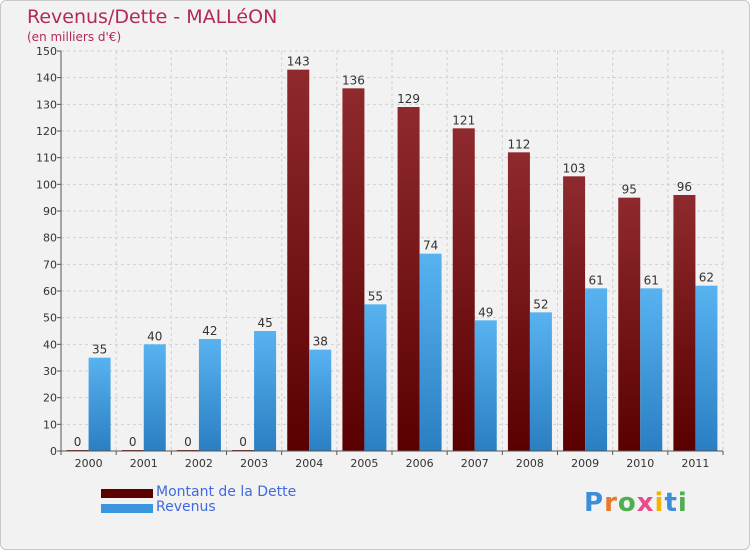 This screenshot has width=750, height=550. Describe the element at coordinates (46, 51) in the screenshot. I see `y-tick-label: 150` at that location.